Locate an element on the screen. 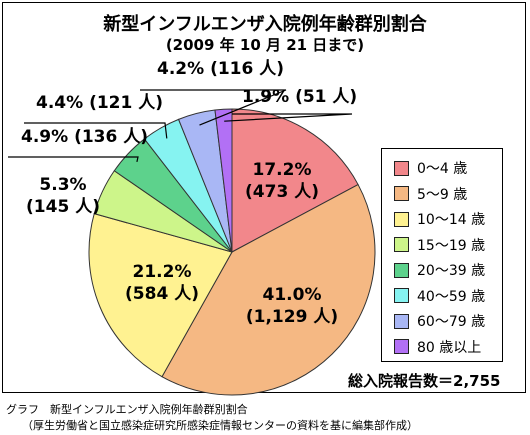 The height and width of the screenshot is (435, 530). slice-count: (1,129 人) is located at coordinates (292, 317).